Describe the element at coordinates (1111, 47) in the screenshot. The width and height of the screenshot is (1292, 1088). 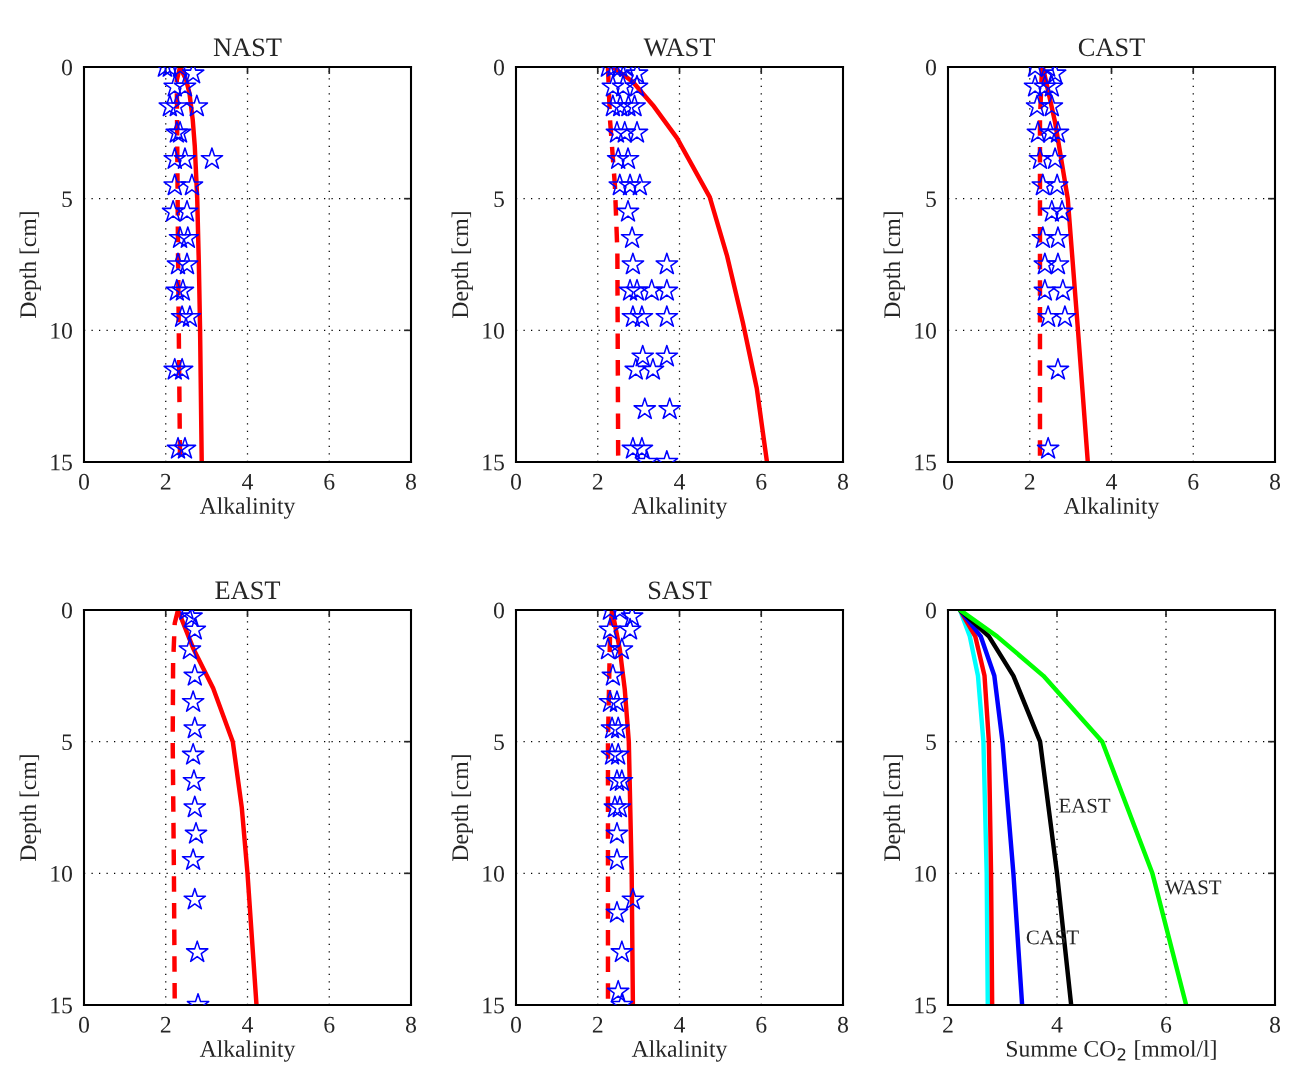
I see `chart-title: CAST` at that location.